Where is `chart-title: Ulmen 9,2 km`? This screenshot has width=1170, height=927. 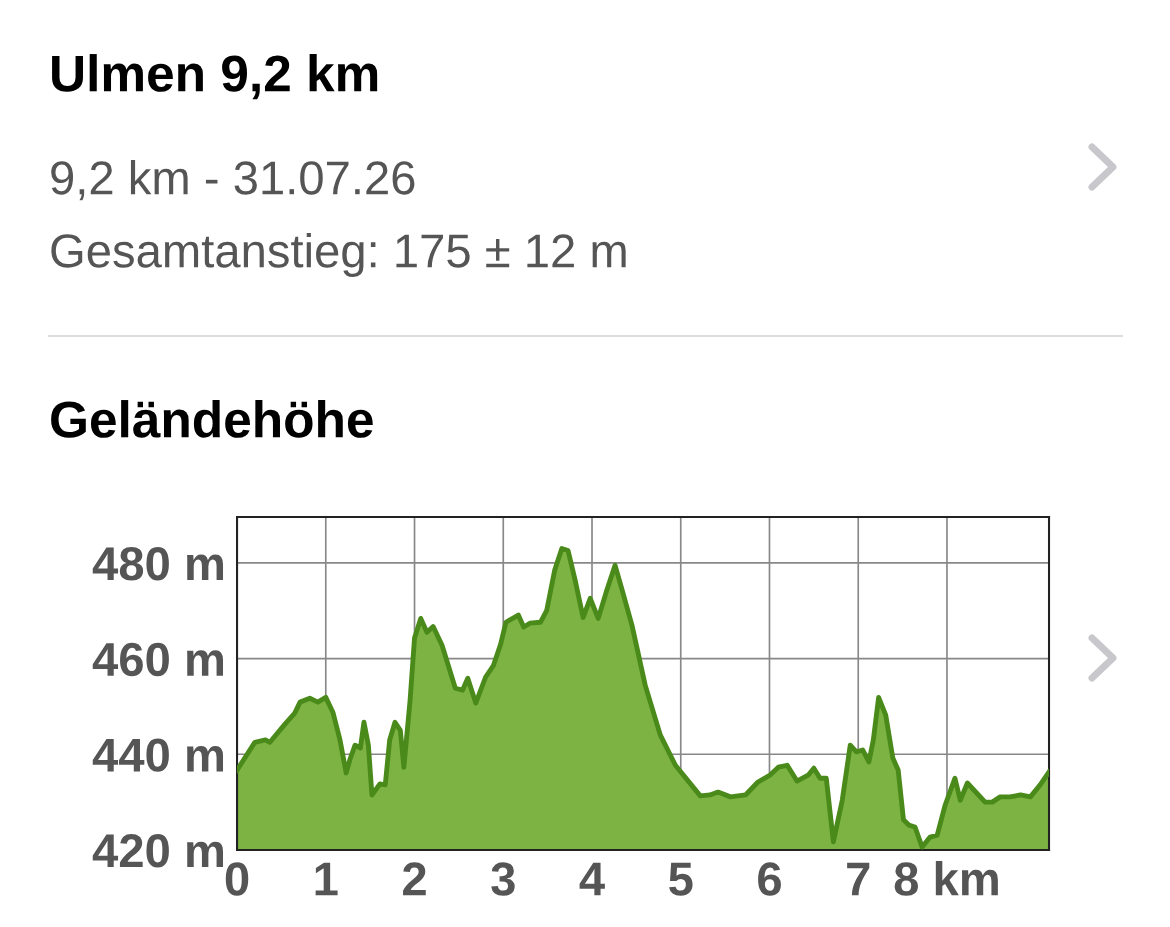 chart-title: Ulmen 9,2 km is located at coordinates (215, 77).